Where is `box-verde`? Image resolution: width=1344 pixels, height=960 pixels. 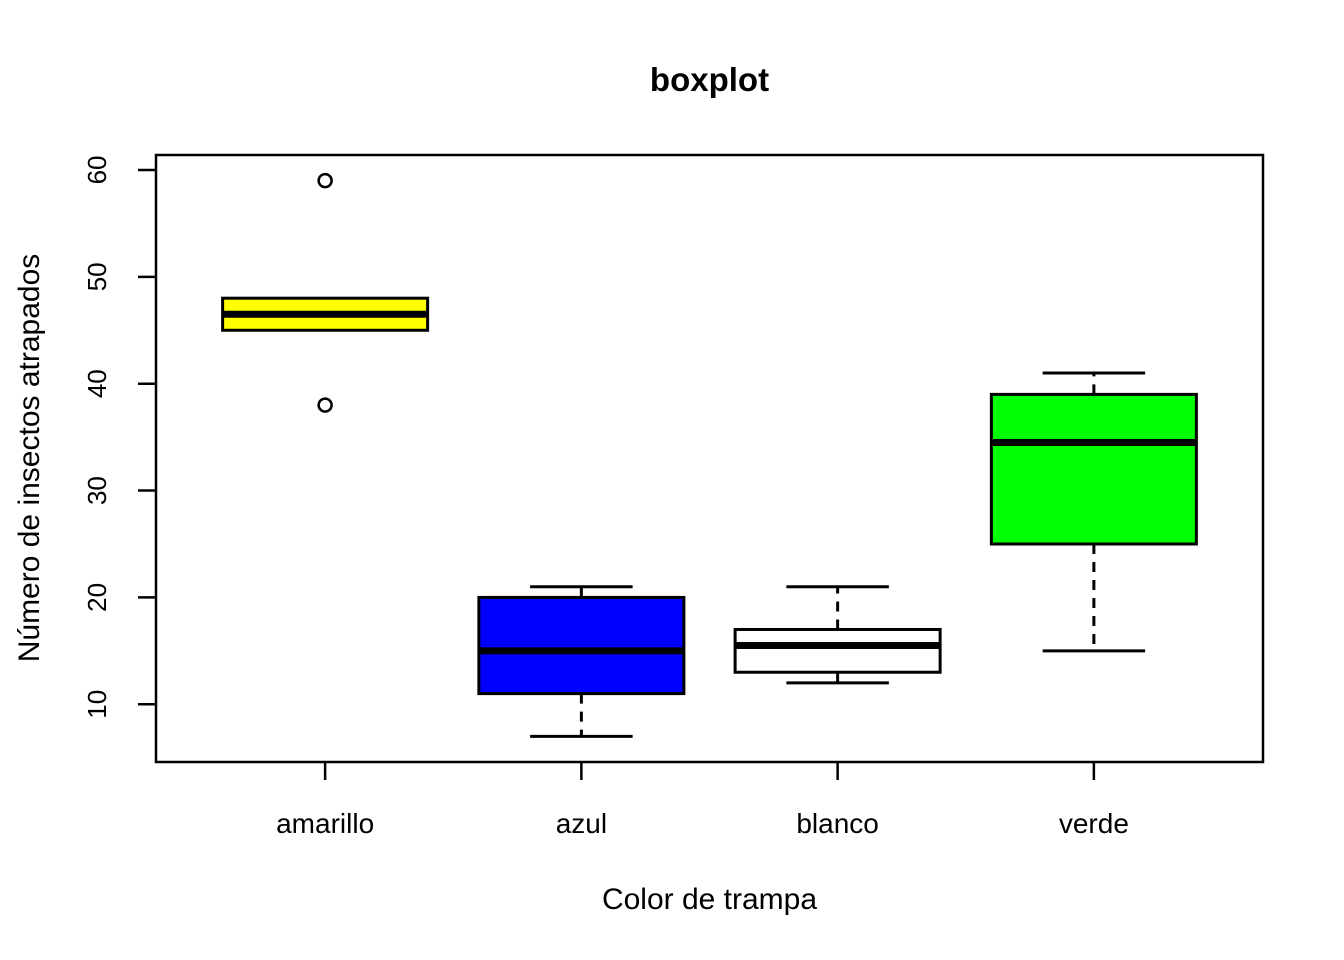 box-verde is located at coordinates (1093, 469).